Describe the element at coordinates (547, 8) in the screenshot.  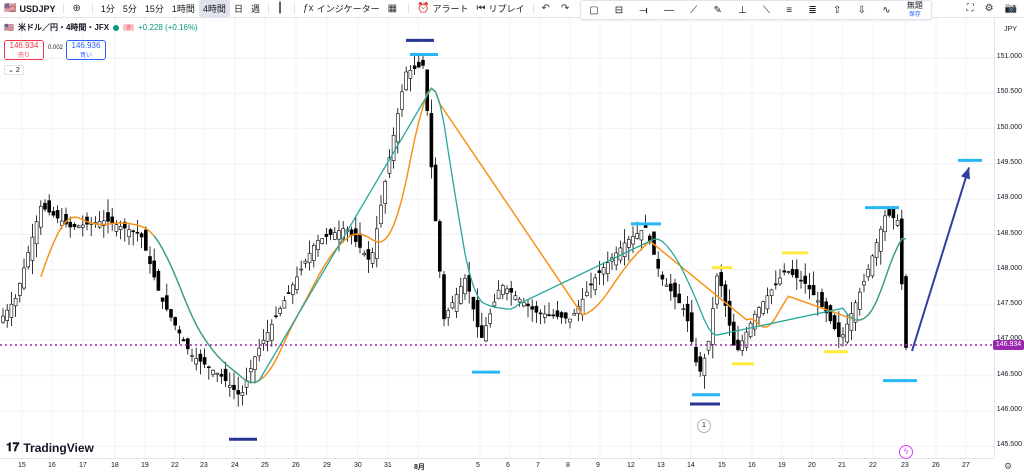
I see `undo-button: ↶` at that location.